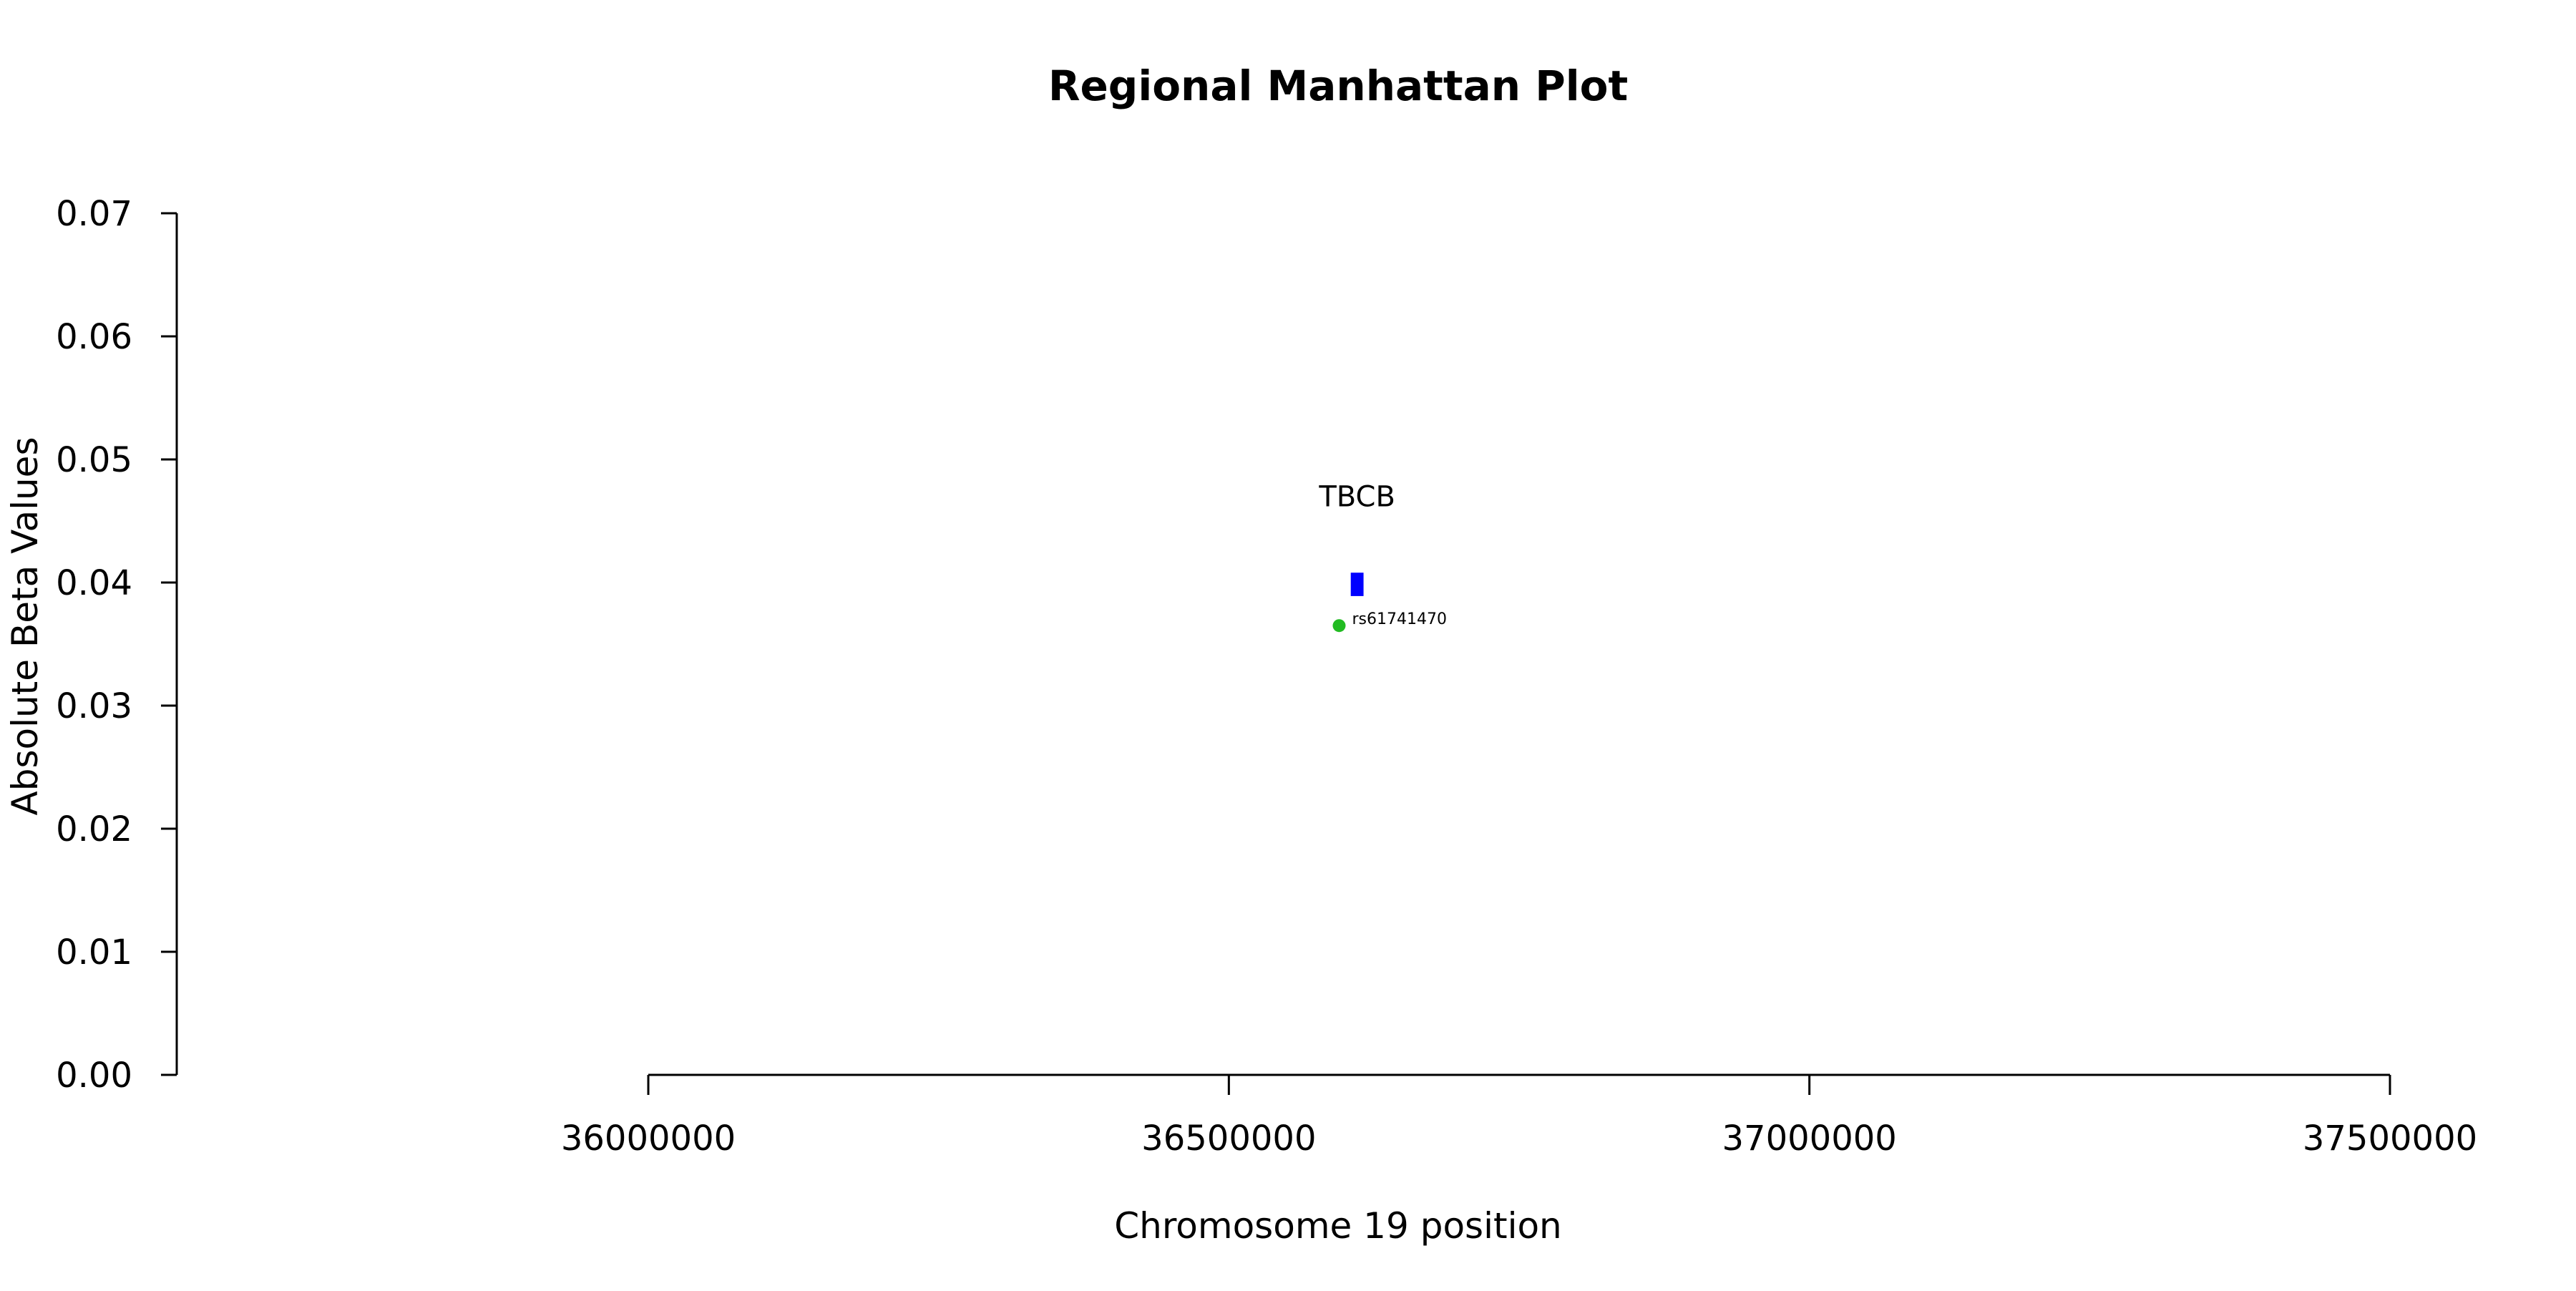 The height and width of the screenshot is (1291, 2576). What do you see at coordinates (94, 337) in the screenshot?
I see `y-tick-label: 0.06` at bounding box center [94, 337].